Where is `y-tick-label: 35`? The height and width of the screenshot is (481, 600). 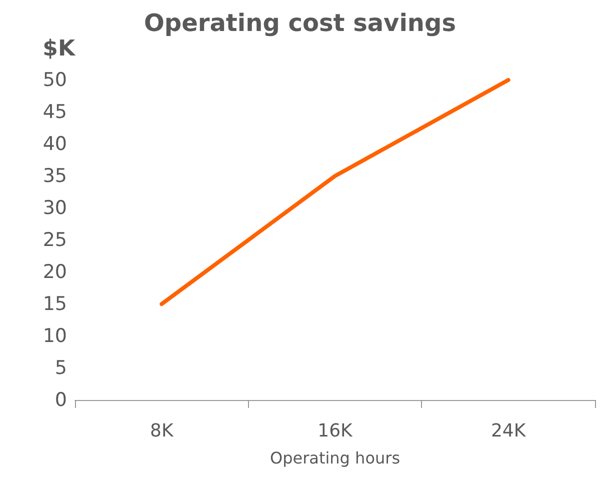
y-tick-label: 35 is located at coordinates (54, 176).